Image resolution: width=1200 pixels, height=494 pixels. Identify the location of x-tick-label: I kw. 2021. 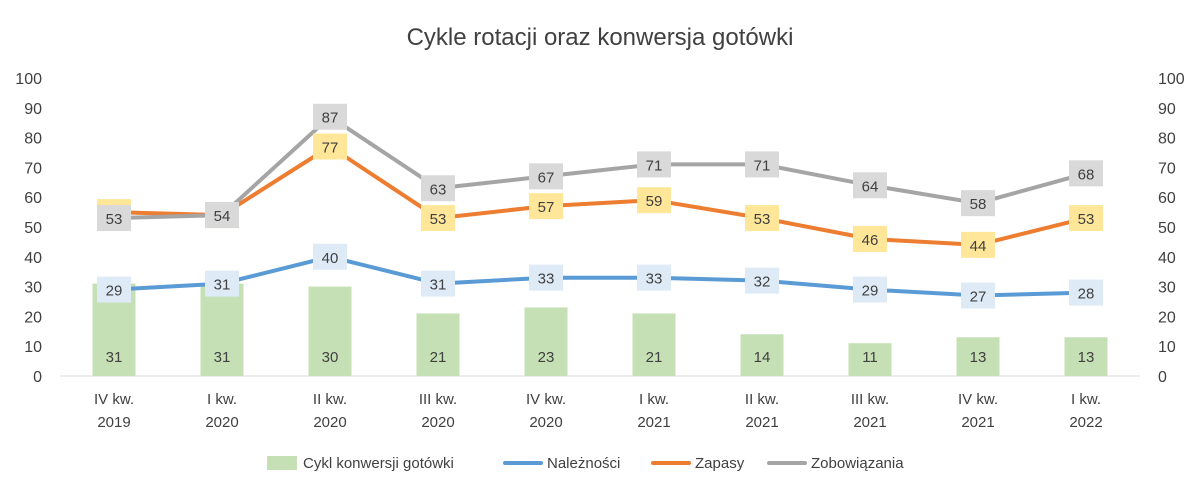
(653, 411).